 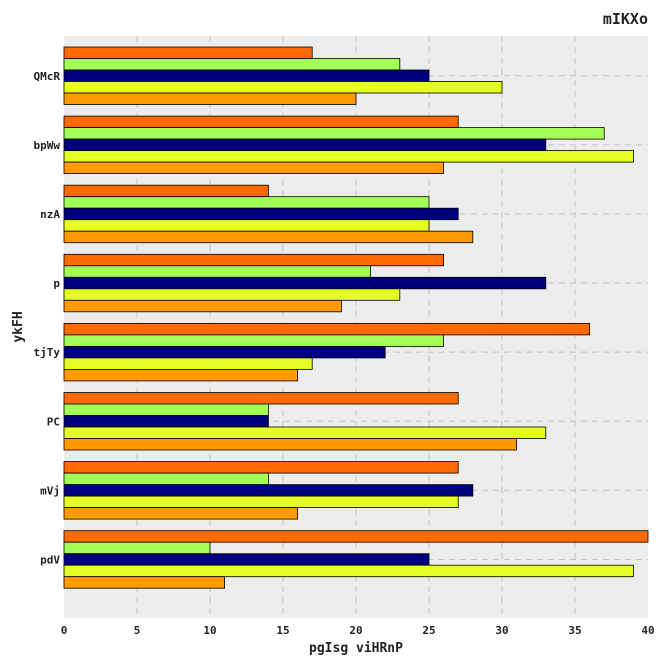 What do you see at coordinates (47, 145) in the screenshot?
I see `y-tick-label: bpWw` at bounding box center [47, 145].